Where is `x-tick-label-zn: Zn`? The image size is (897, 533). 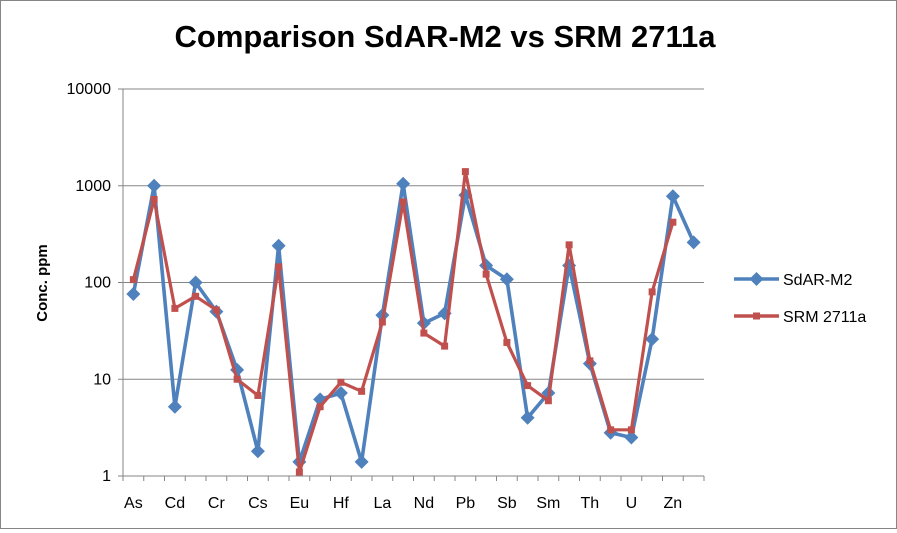
x-tick-label-zn: Zn is located at coordinates (673, 503).